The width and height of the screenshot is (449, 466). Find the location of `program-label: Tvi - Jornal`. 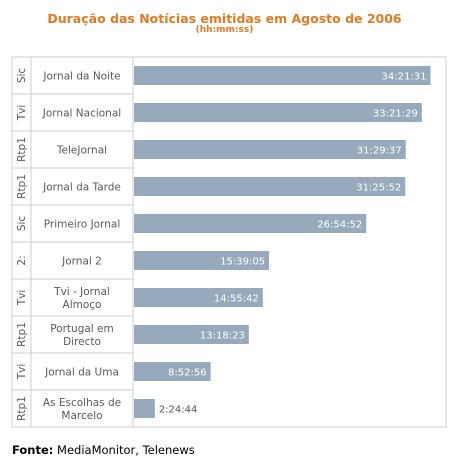

program-label: Tvi - Jornal is located at coordinates (81, 292).